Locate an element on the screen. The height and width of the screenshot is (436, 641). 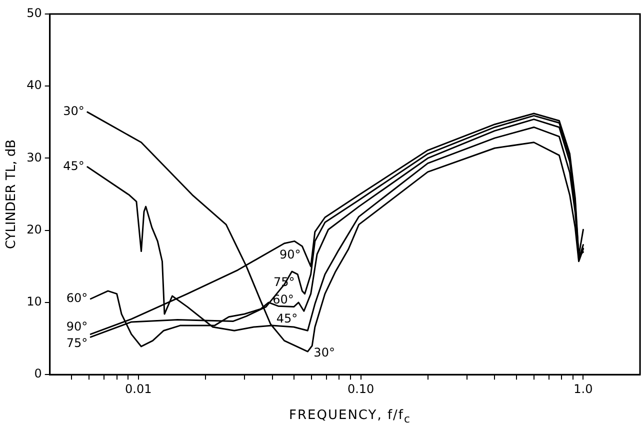
y-tick-label: 40 is located at coordinates (34, 85).